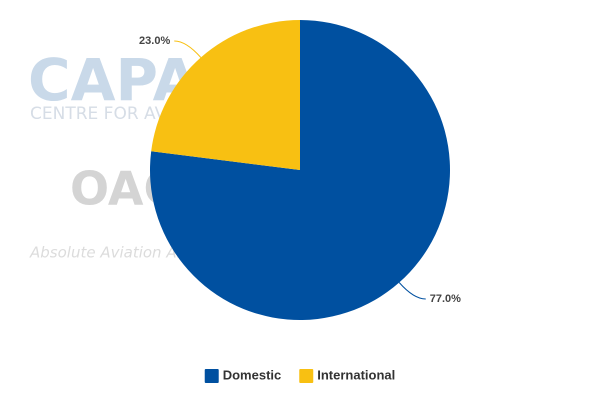  What do you see at coordinates (225, 95) in the screenshot?
I see `pie-slice` at bounding box center [225, 95].